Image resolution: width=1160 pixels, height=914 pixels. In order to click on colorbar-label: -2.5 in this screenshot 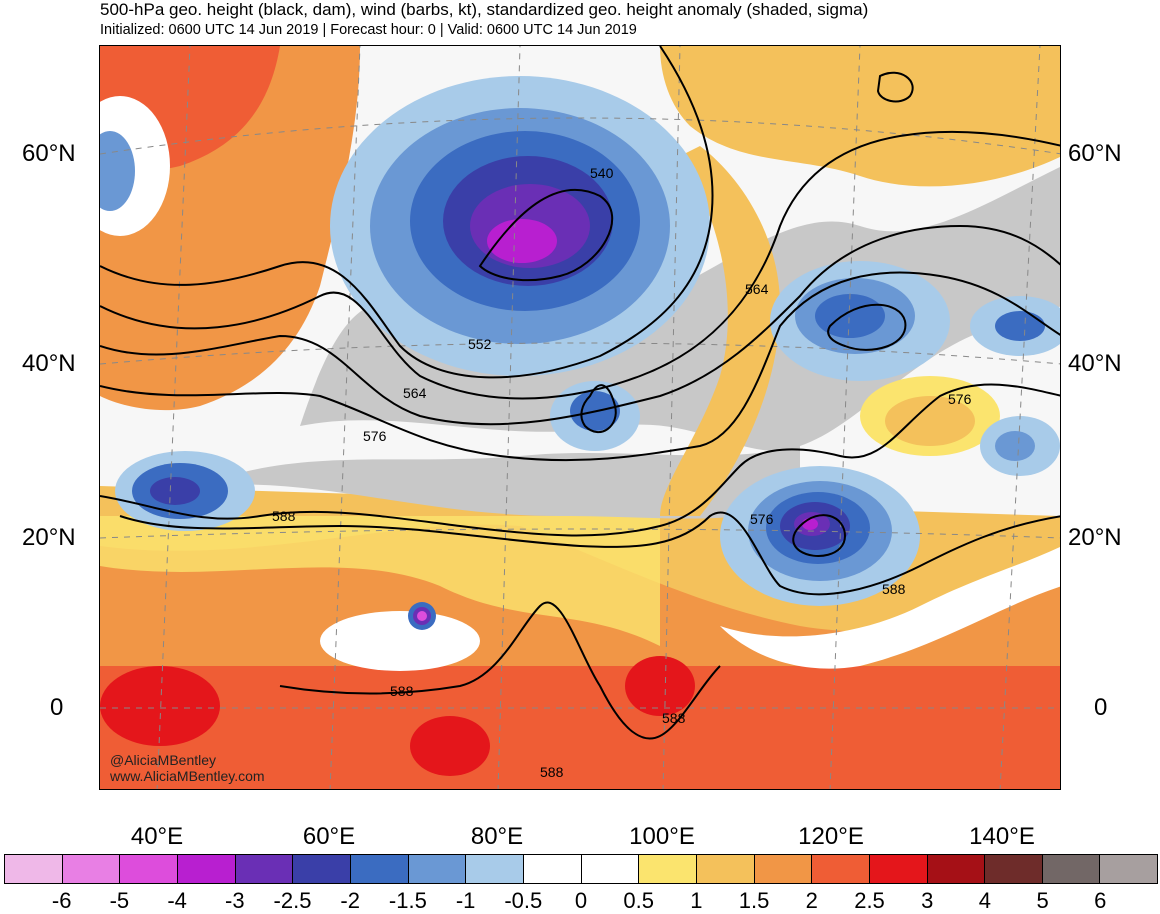, I will do `click(292, 900)`.